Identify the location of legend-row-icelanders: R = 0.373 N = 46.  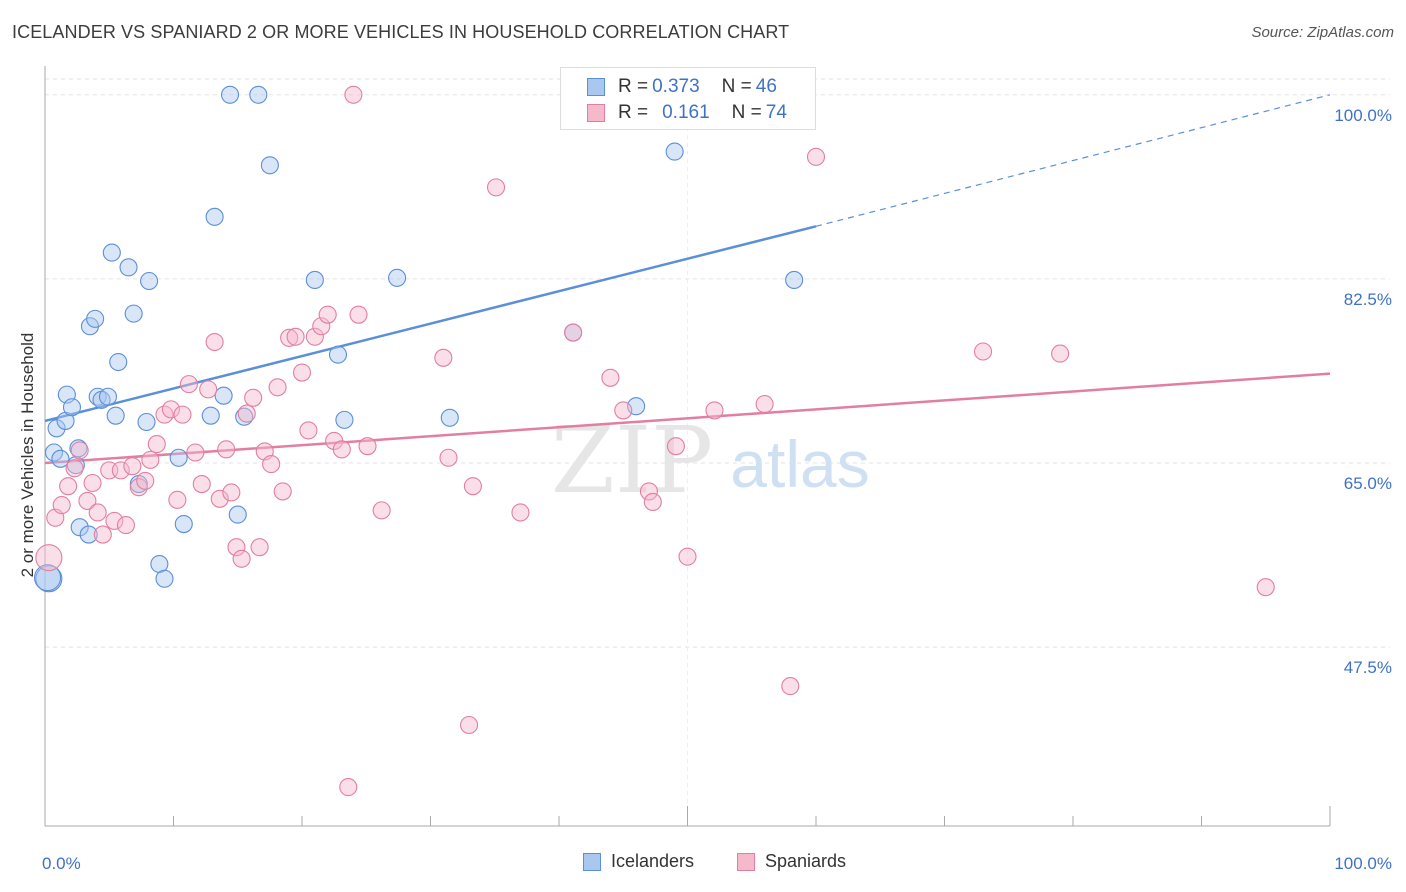
(682, 87).